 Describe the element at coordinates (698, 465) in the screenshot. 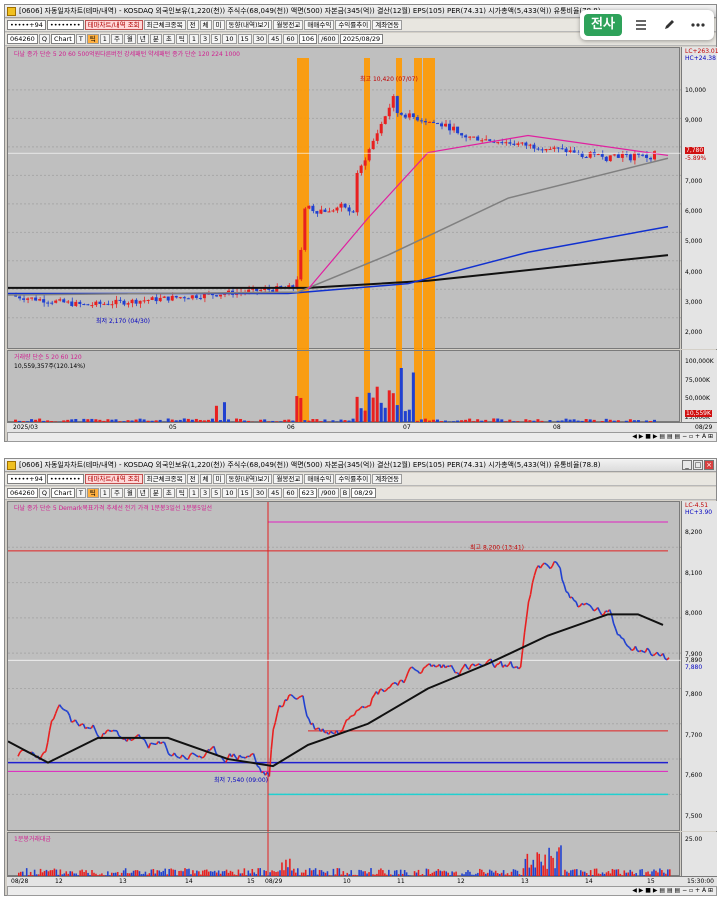

I see `maximize-button: □` at that location.